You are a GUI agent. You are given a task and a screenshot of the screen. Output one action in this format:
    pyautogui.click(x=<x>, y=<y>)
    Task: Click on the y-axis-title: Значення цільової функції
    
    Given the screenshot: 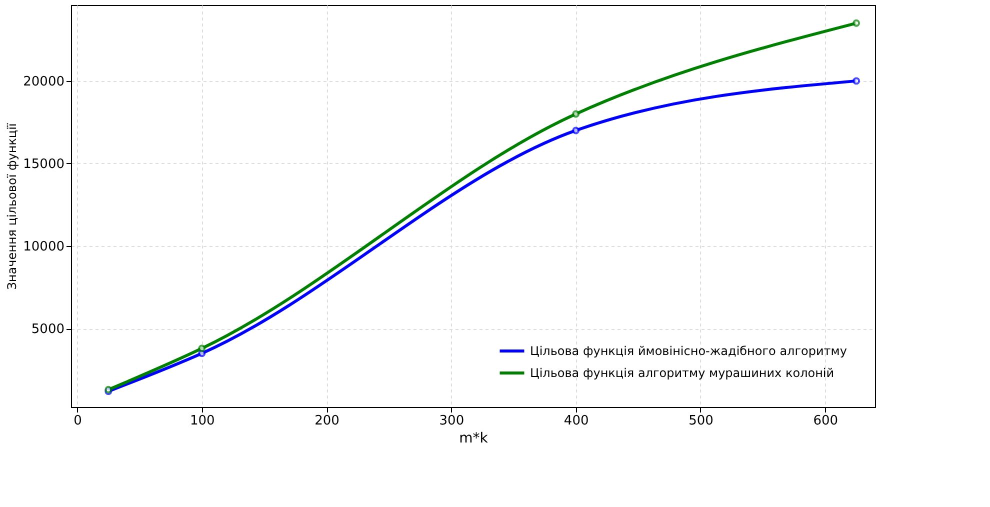 What is the action you would take?
    pyautogui.click(x=12, y=206)
    